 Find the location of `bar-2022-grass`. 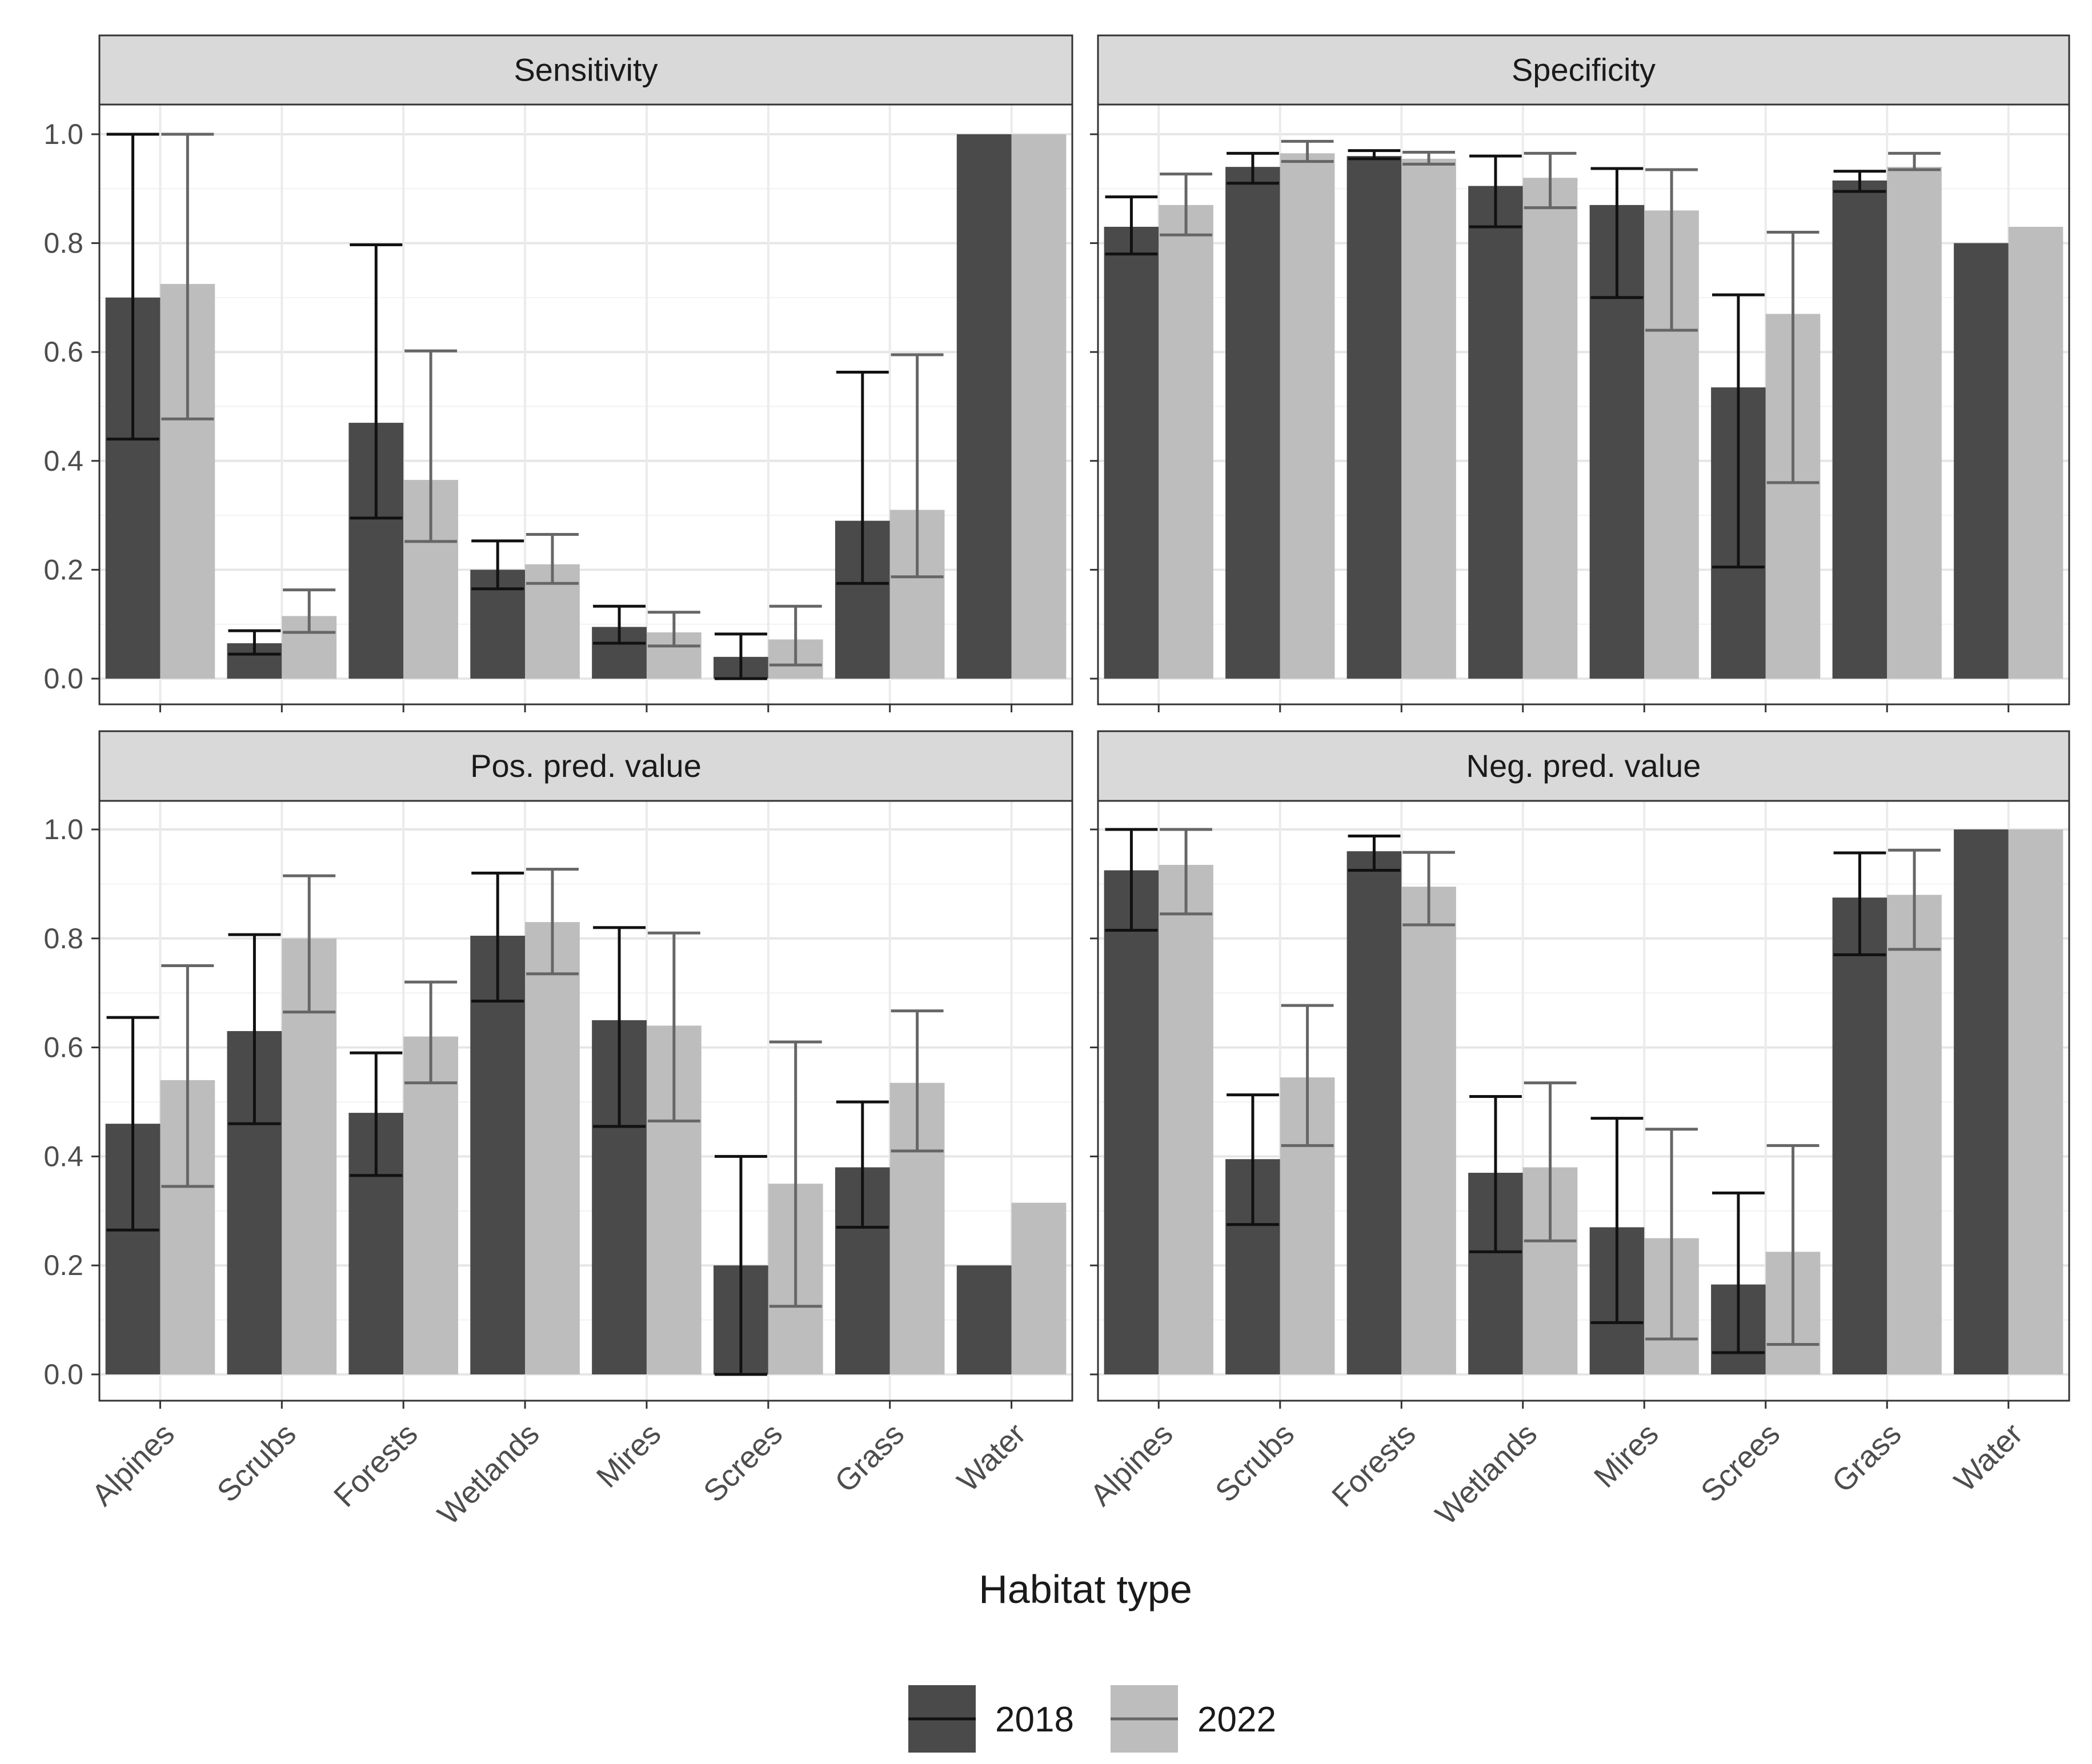

bar-2022-grass is located at coordinates (1914, 1134).